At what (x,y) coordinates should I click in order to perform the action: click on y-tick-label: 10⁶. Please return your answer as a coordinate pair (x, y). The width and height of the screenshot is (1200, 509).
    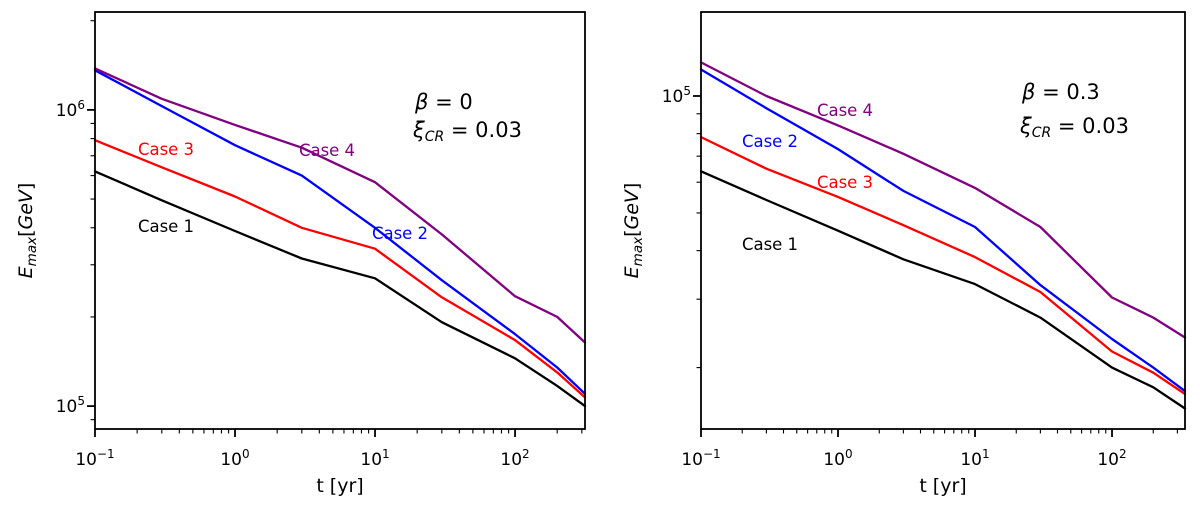
    Looking at the image, I should click on (70, 109).